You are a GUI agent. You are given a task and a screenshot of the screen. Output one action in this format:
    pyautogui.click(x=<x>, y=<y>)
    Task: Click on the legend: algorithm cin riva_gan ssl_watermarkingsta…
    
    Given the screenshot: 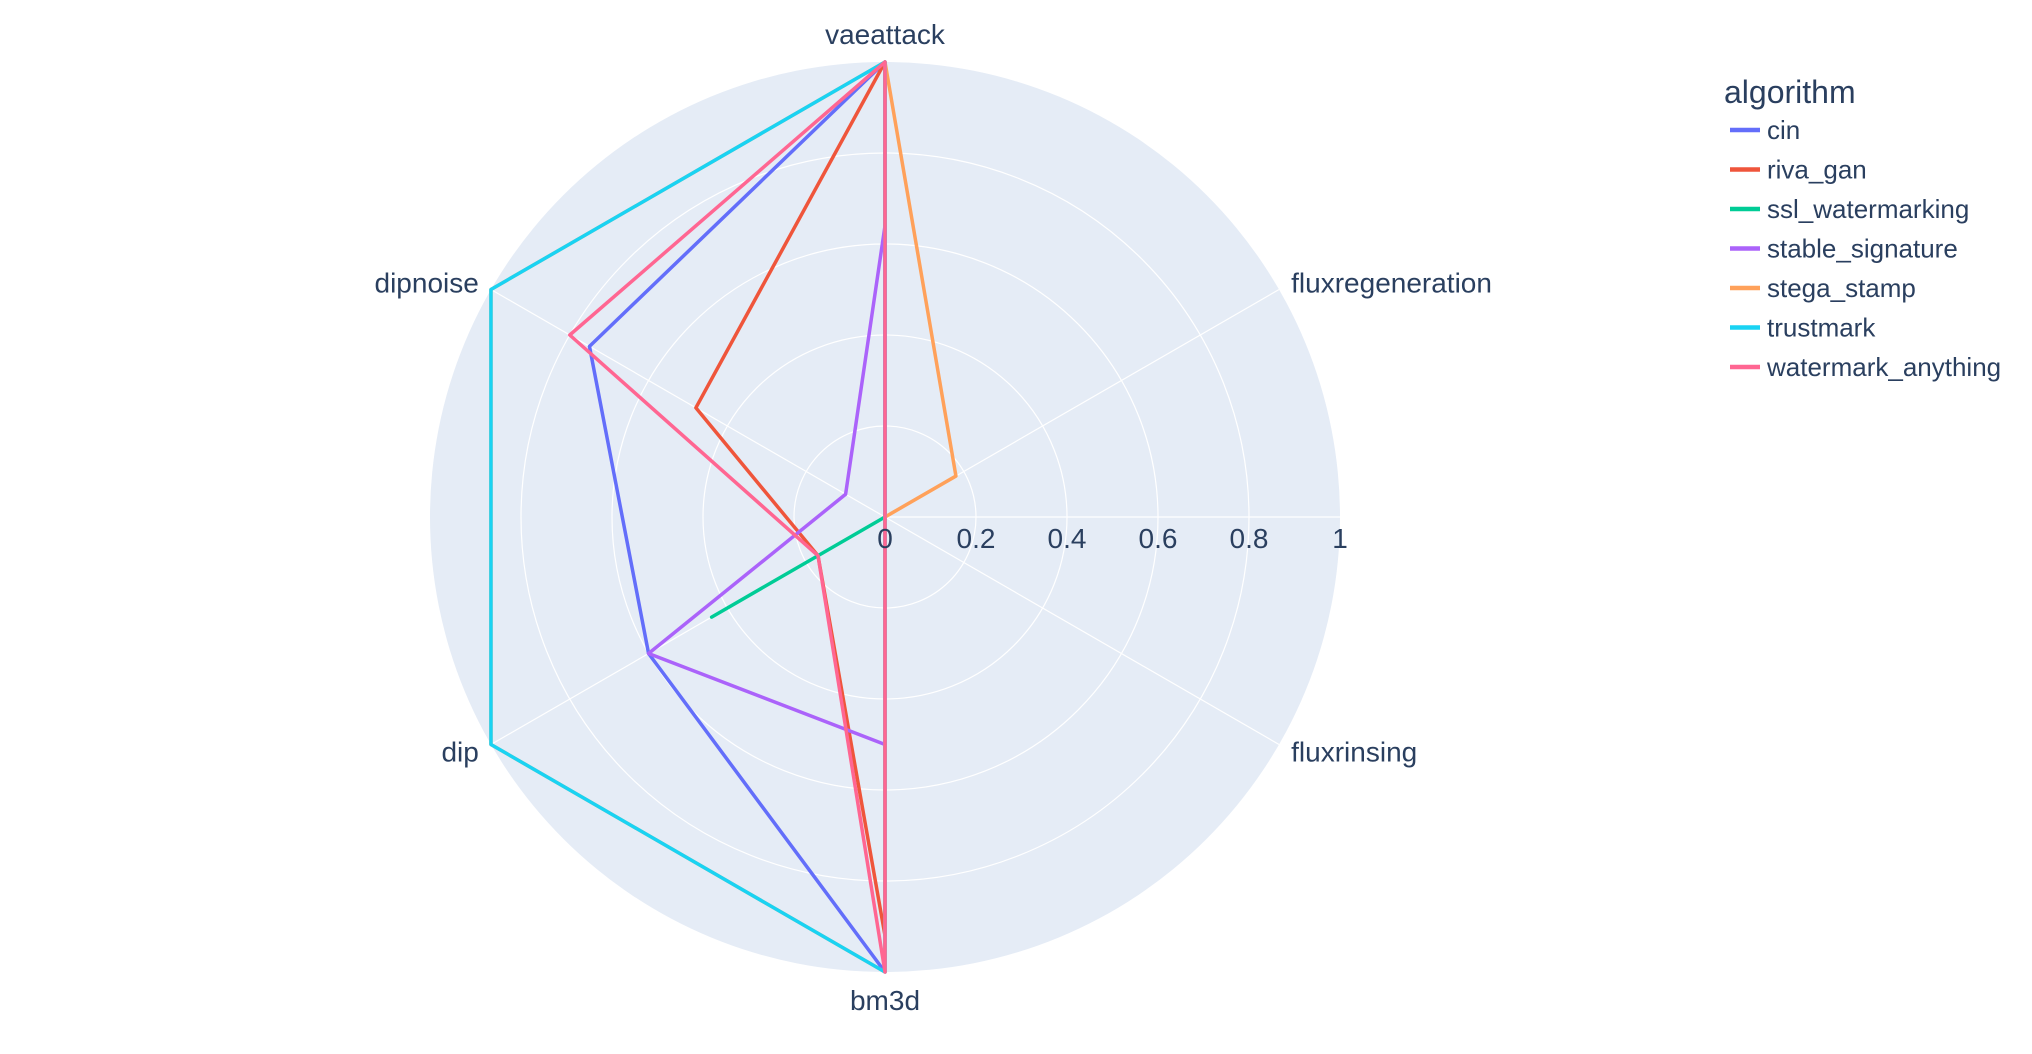 What is the action you would take?
    pyautogui.click(x=1862, y=228)
    